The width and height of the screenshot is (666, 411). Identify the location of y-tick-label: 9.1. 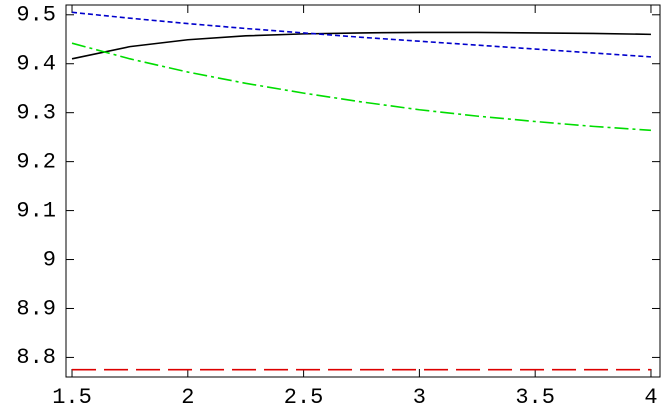
(36, 210).